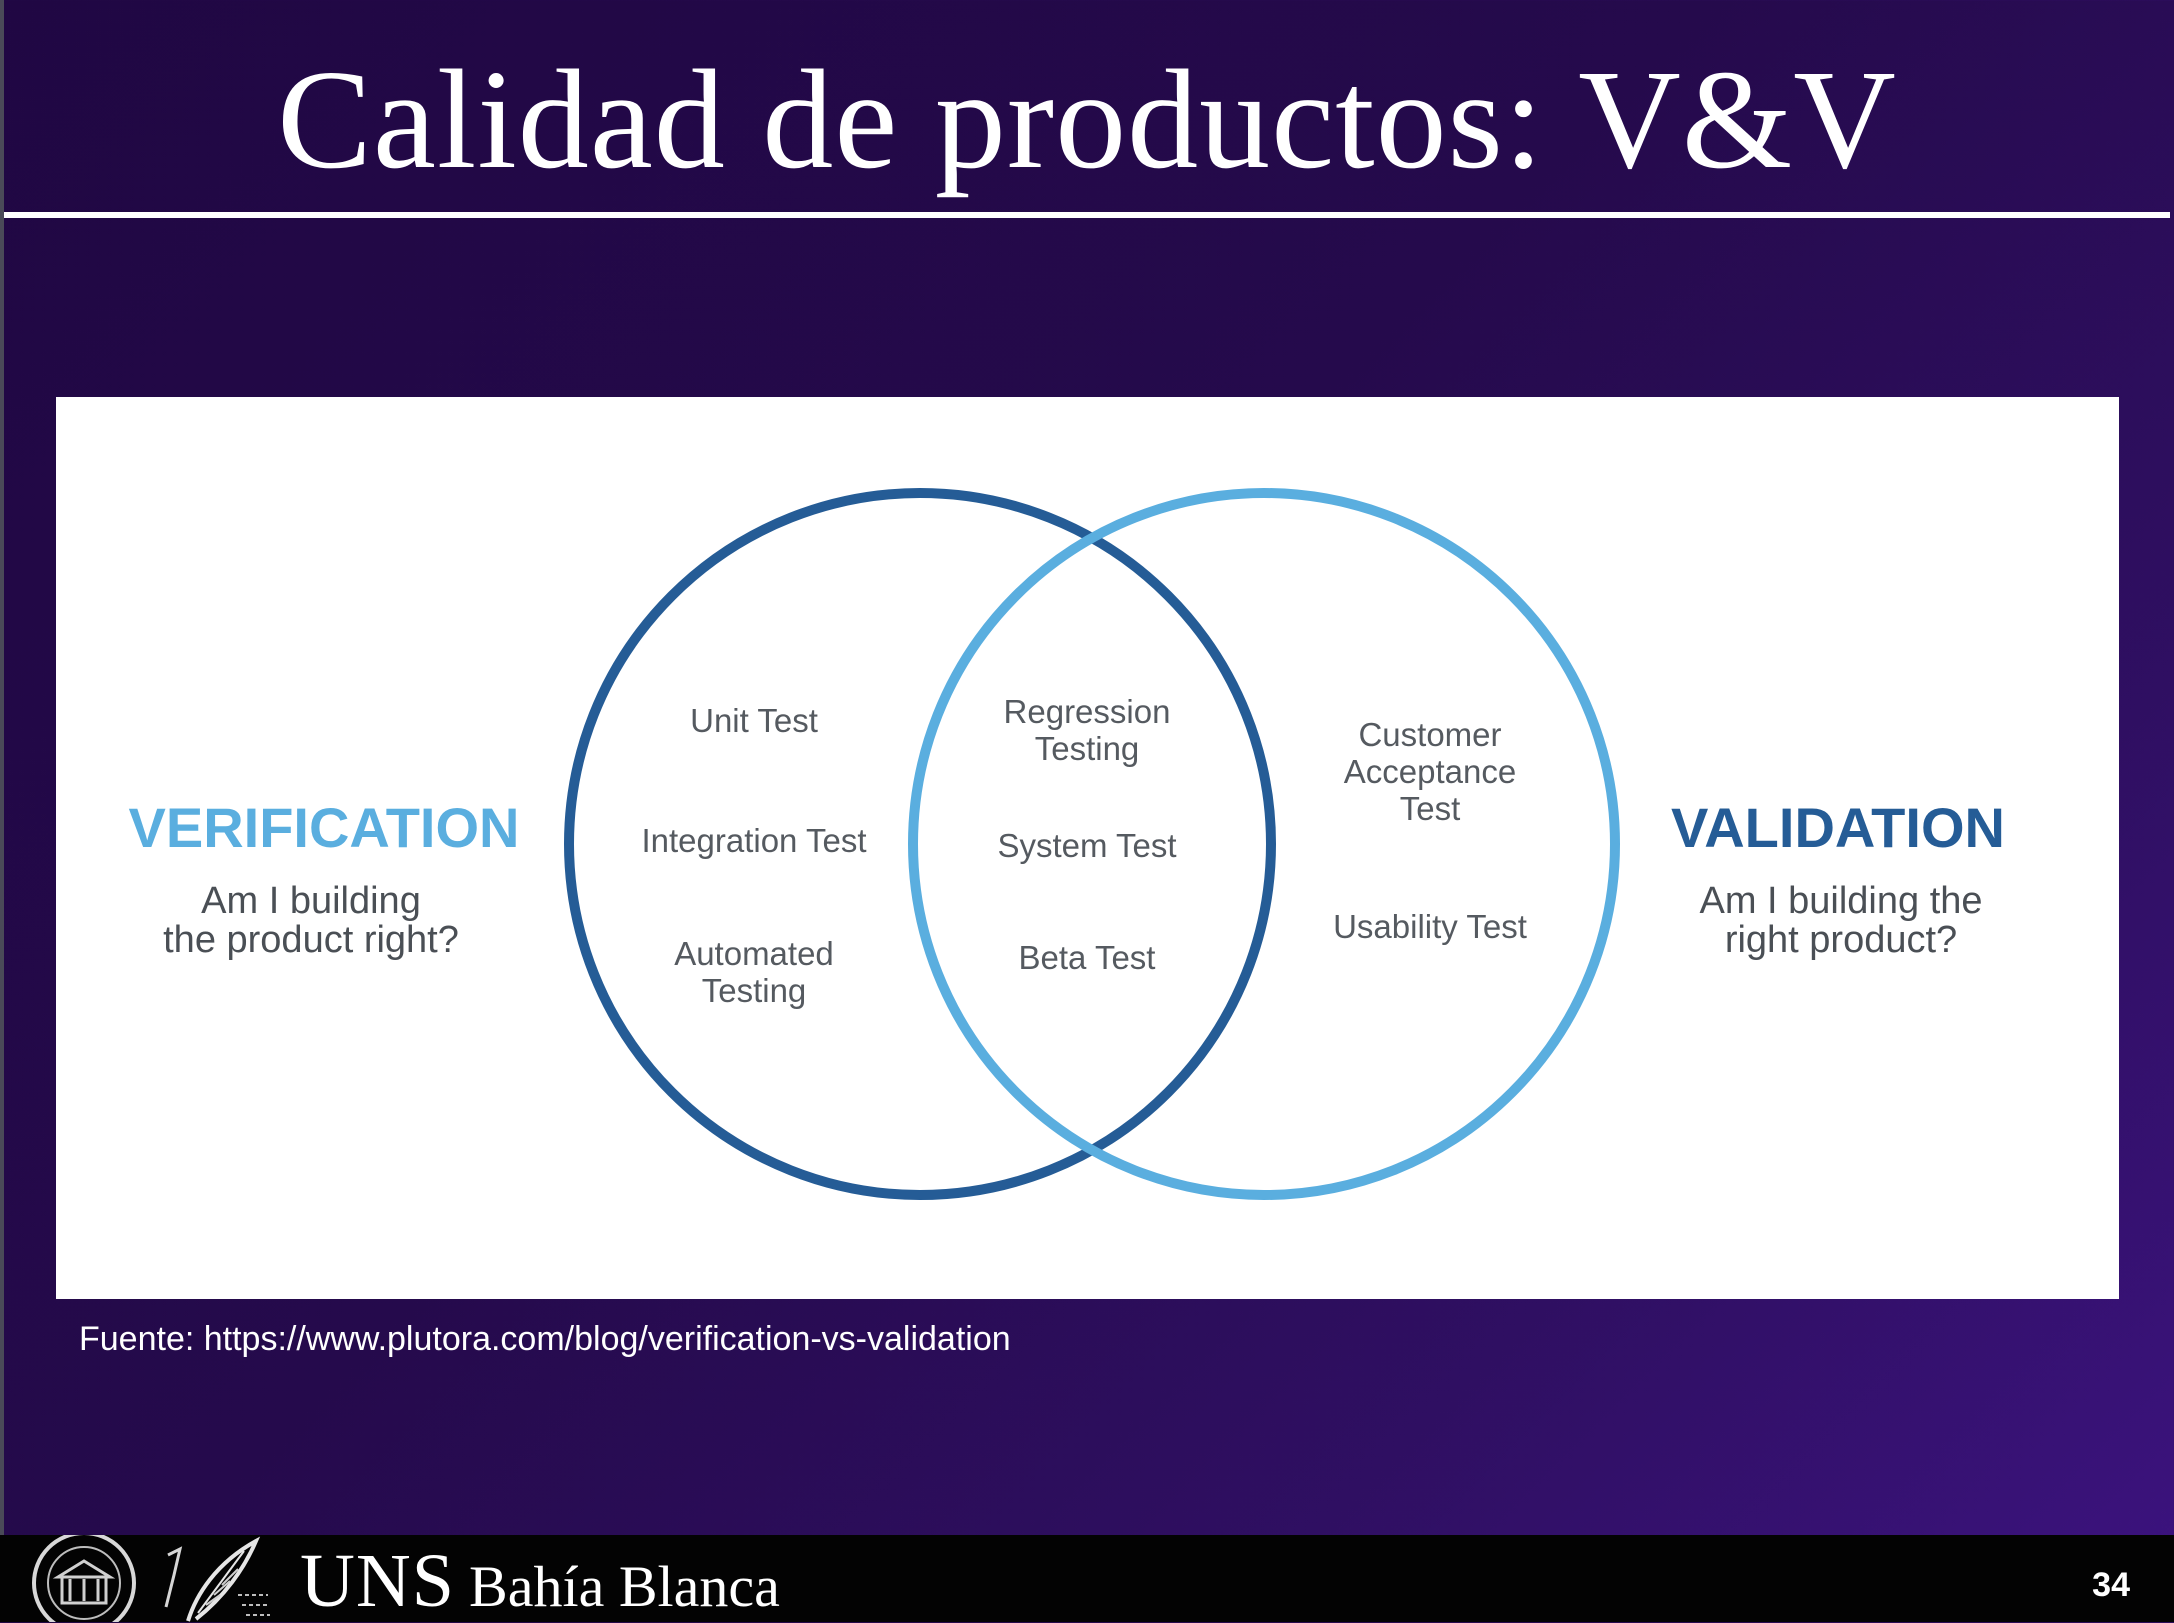 Image resolution: width=2174 pixels, height=1623 pixels. I want to click on page-number: 34, so click(2111, 1585).